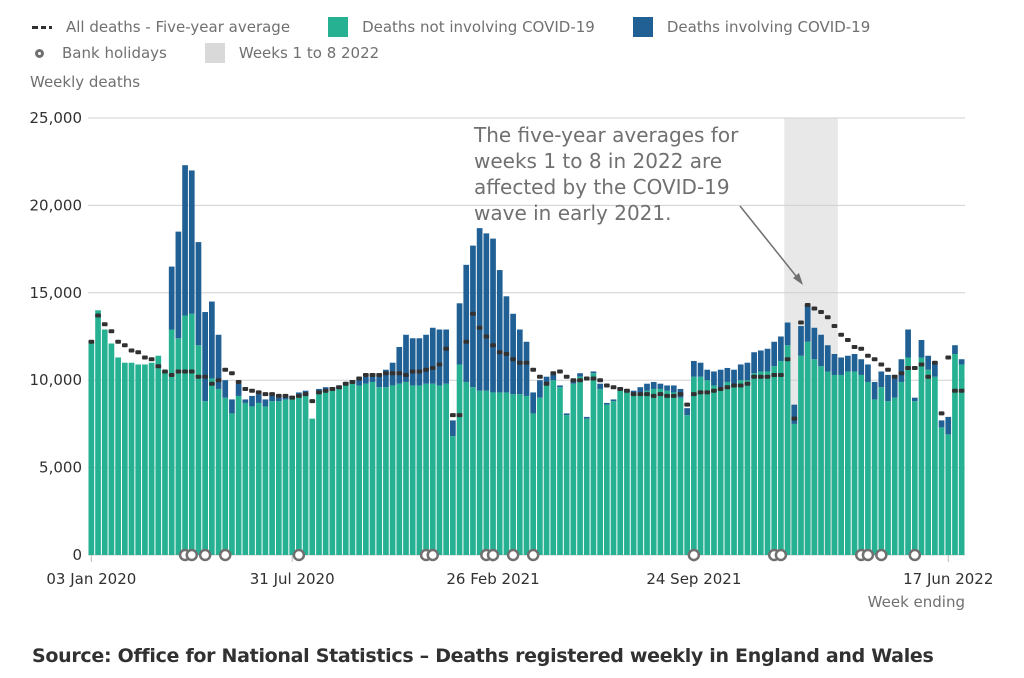  I want to click on legend-item-bank-holidays: Bank holidays, so click(99, 53).